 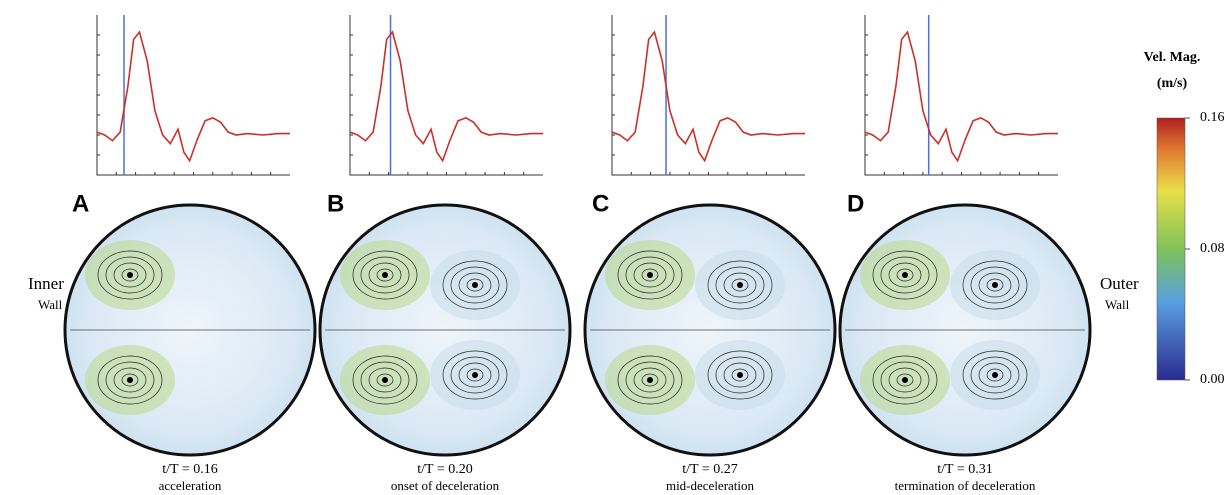 What do you see at coordinates (1212, 379) in the screenshot?
I see `colorbar-tick-label: 0.00` at bounding box center [1212, 379].